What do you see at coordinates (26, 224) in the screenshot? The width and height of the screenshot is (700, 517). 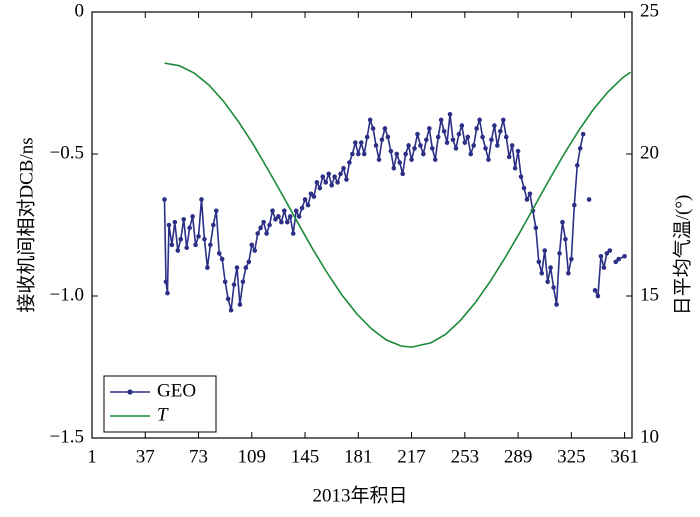 I see `y-axis-label: 接收机间相对DCB/ns` at bounding box center [26, 224].